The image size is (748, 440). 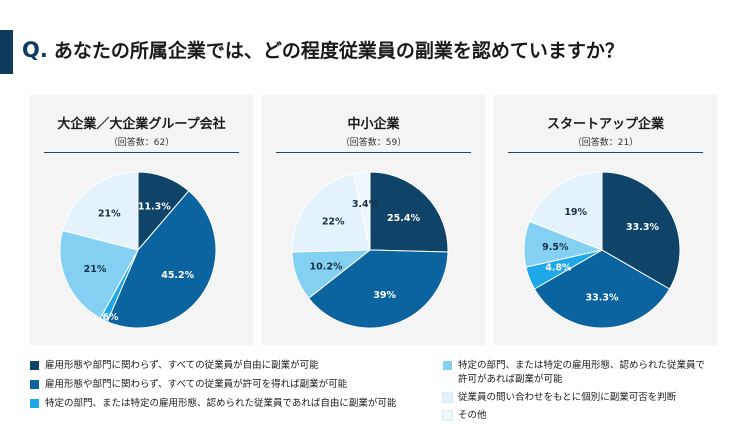 I want to click on chart-subtitle: （回答数：21）, so click(x=605, y=143).